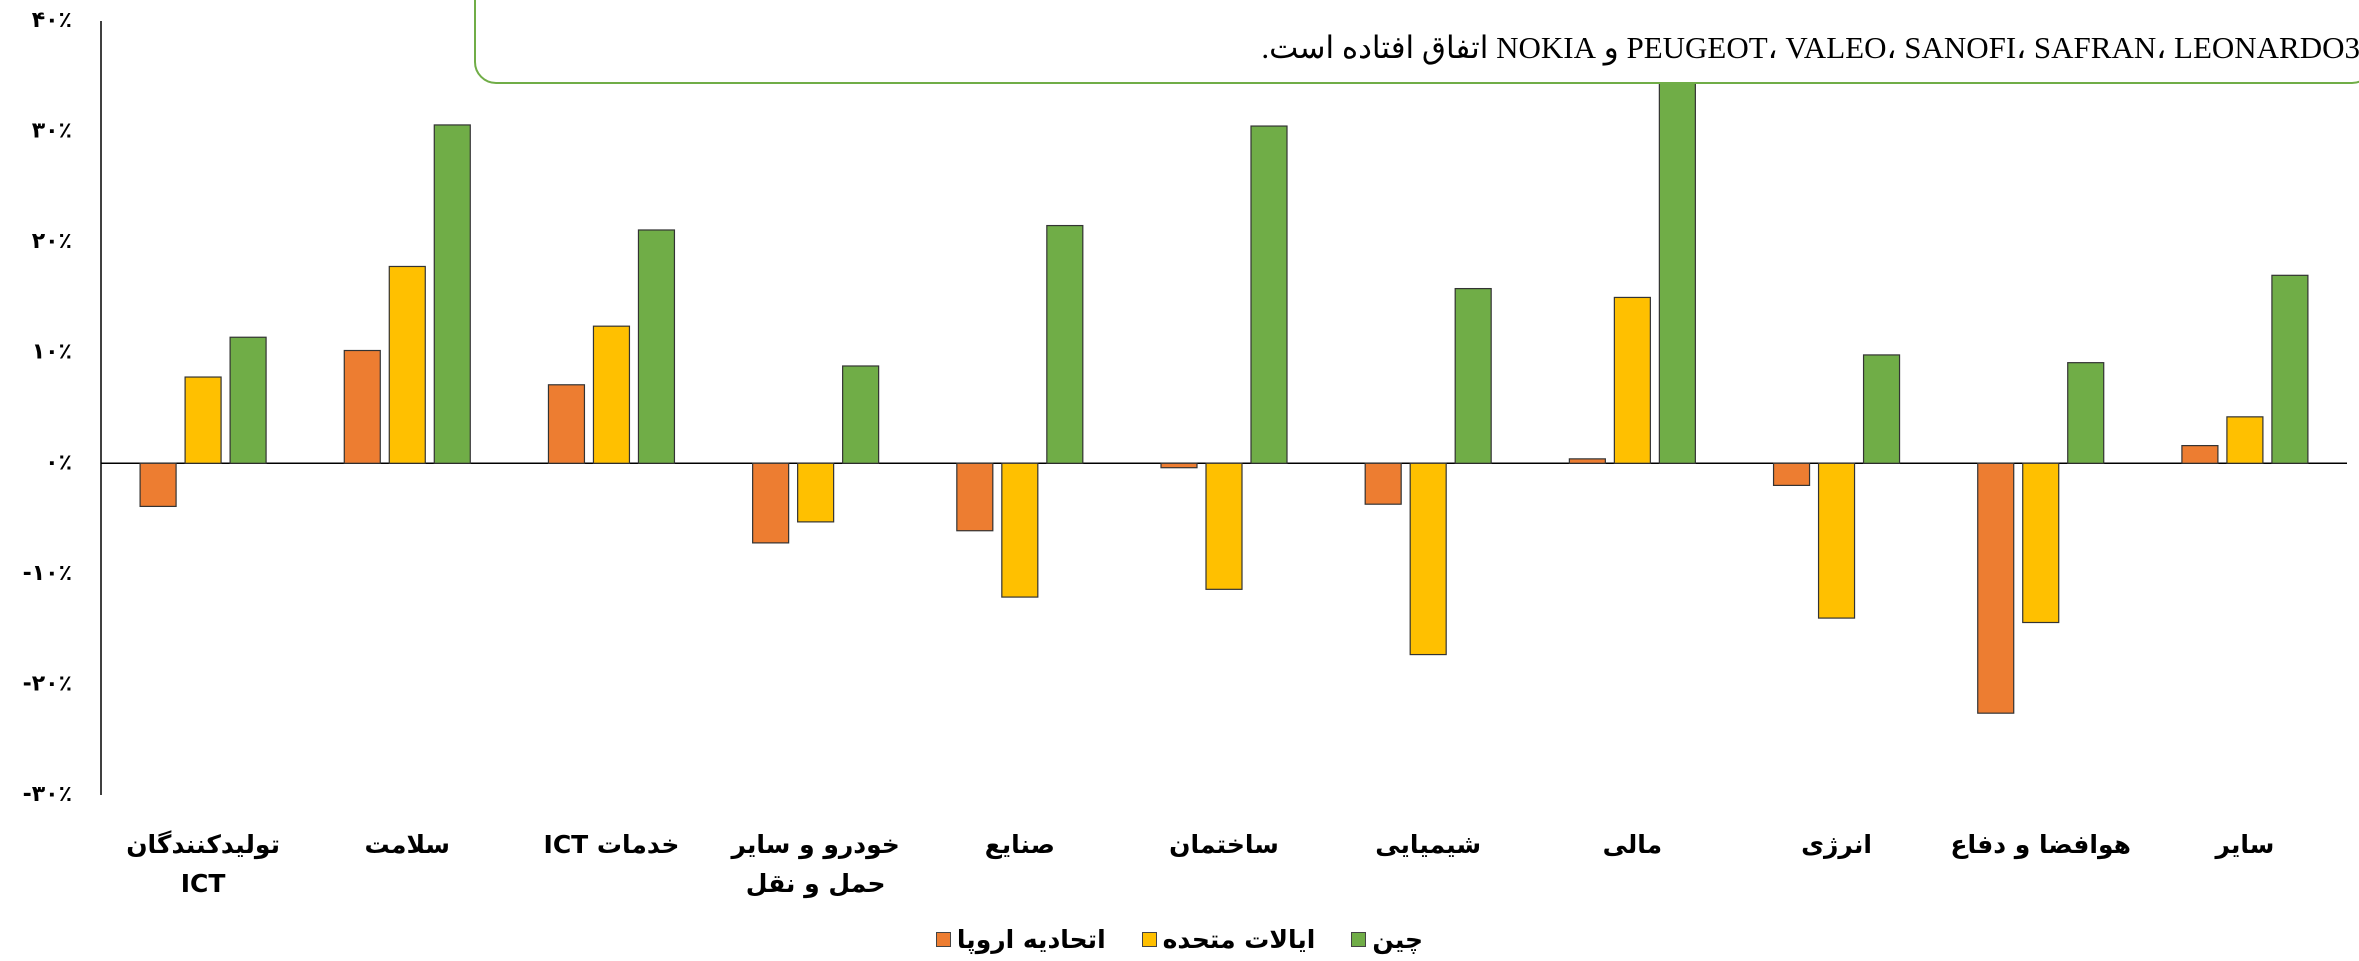 The height and width of the screenshot is (961, 2359). I want to click on legend-item: اتحادیه اروپا, so click(1020, 939).